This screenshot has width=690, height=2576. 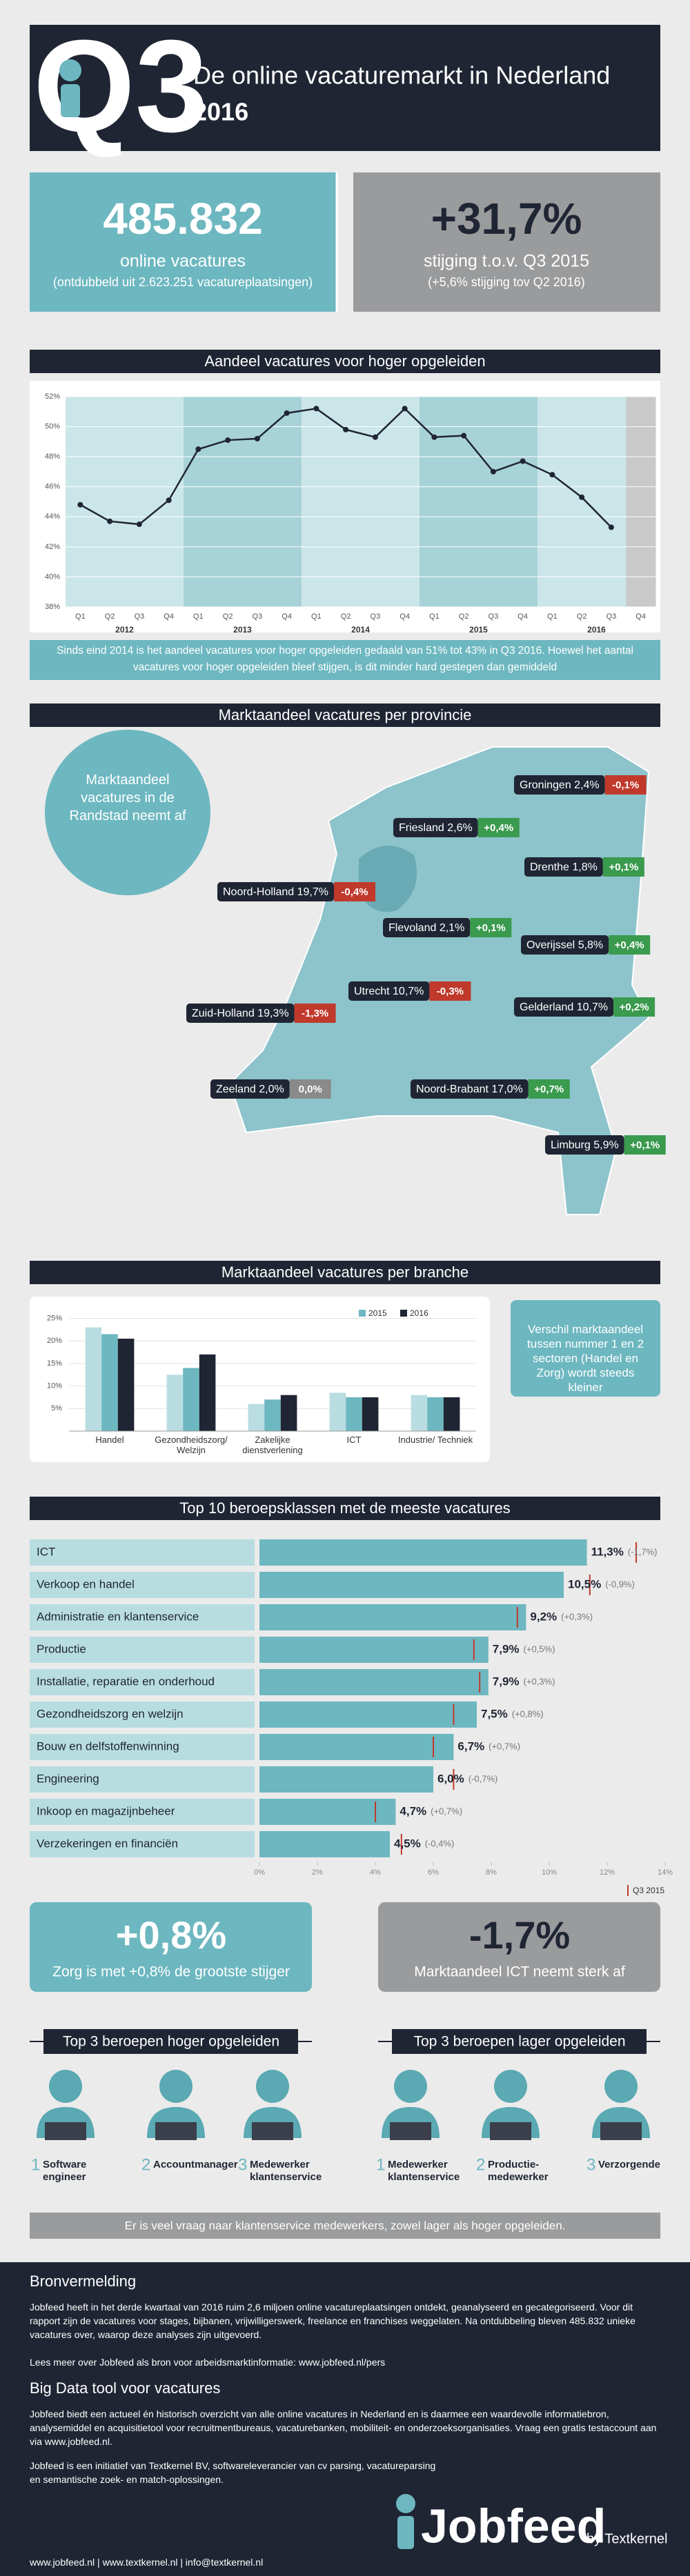 What do you see at coordinates (54, 1341) in the screenshot?
I see `y-tick-label: 20%` at bounding box center [54, 1341].